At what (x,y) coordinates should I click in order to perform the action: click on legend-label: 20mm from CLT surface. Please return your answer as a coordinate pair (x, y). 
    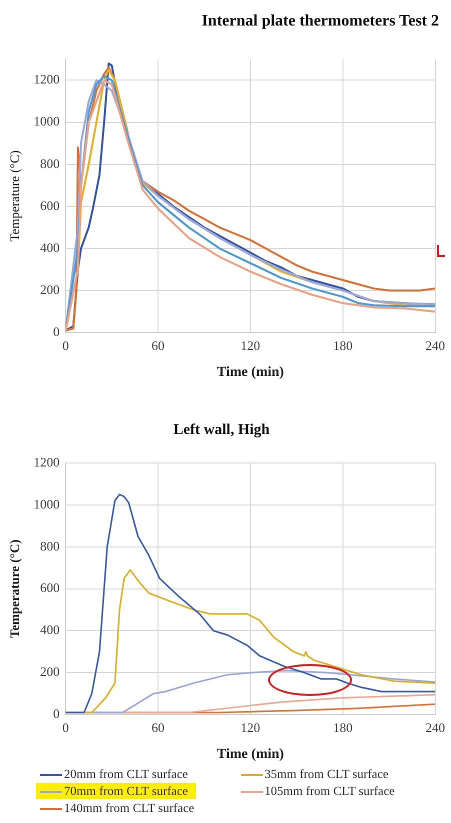
    Looking at the image, I should click on (126, 774).